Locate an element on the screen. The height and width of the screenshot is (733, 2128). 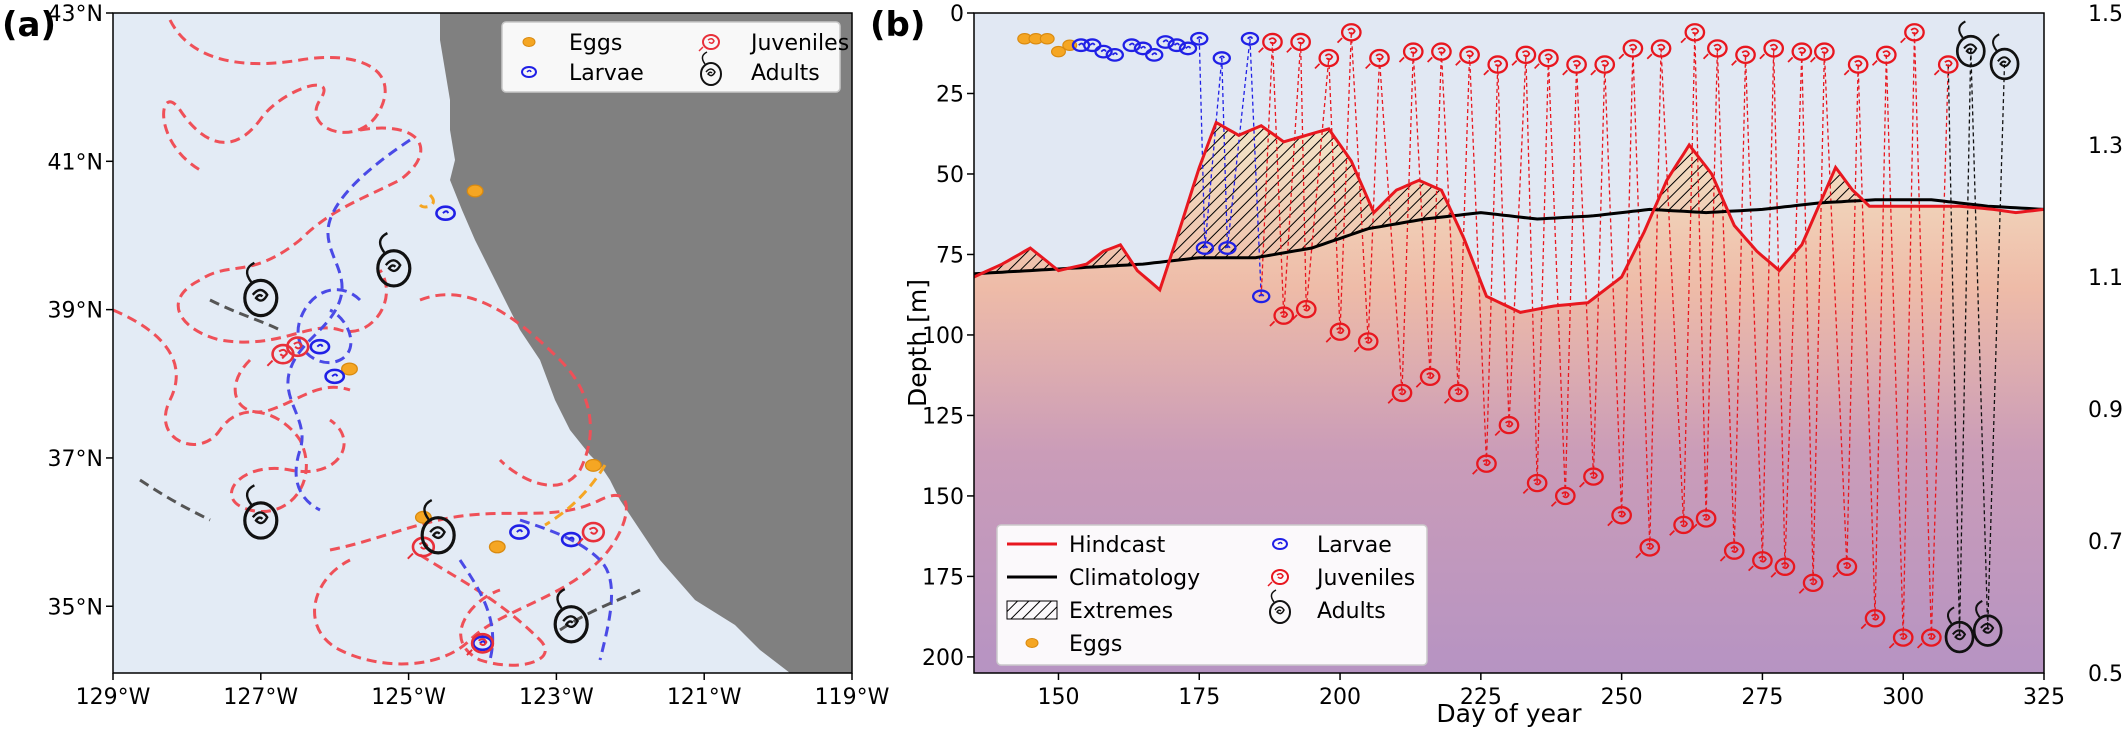
map-y-tick-label: 41°N is located at coordinates (75, 162).